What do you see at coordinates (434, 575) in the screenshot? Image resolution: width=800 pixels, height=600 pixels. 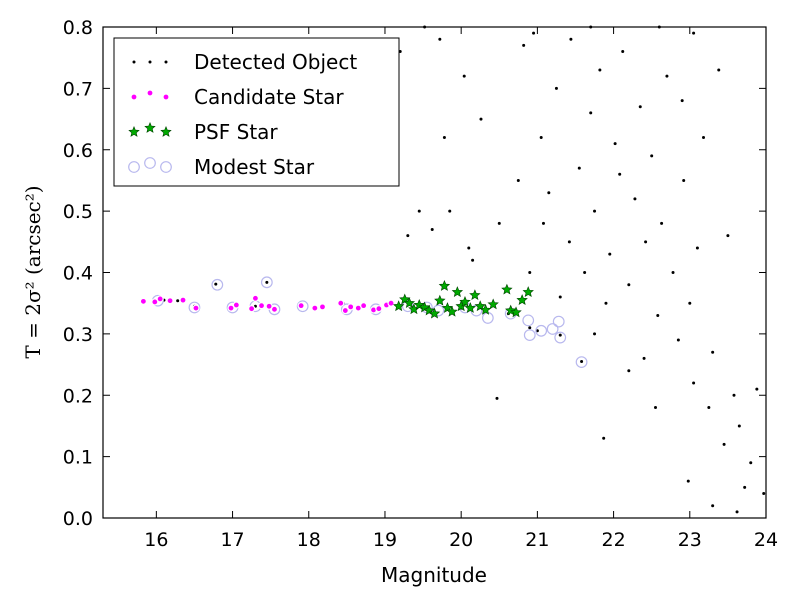 I see `x-axis-label: Magnitude` at bounding box center [434, 575].